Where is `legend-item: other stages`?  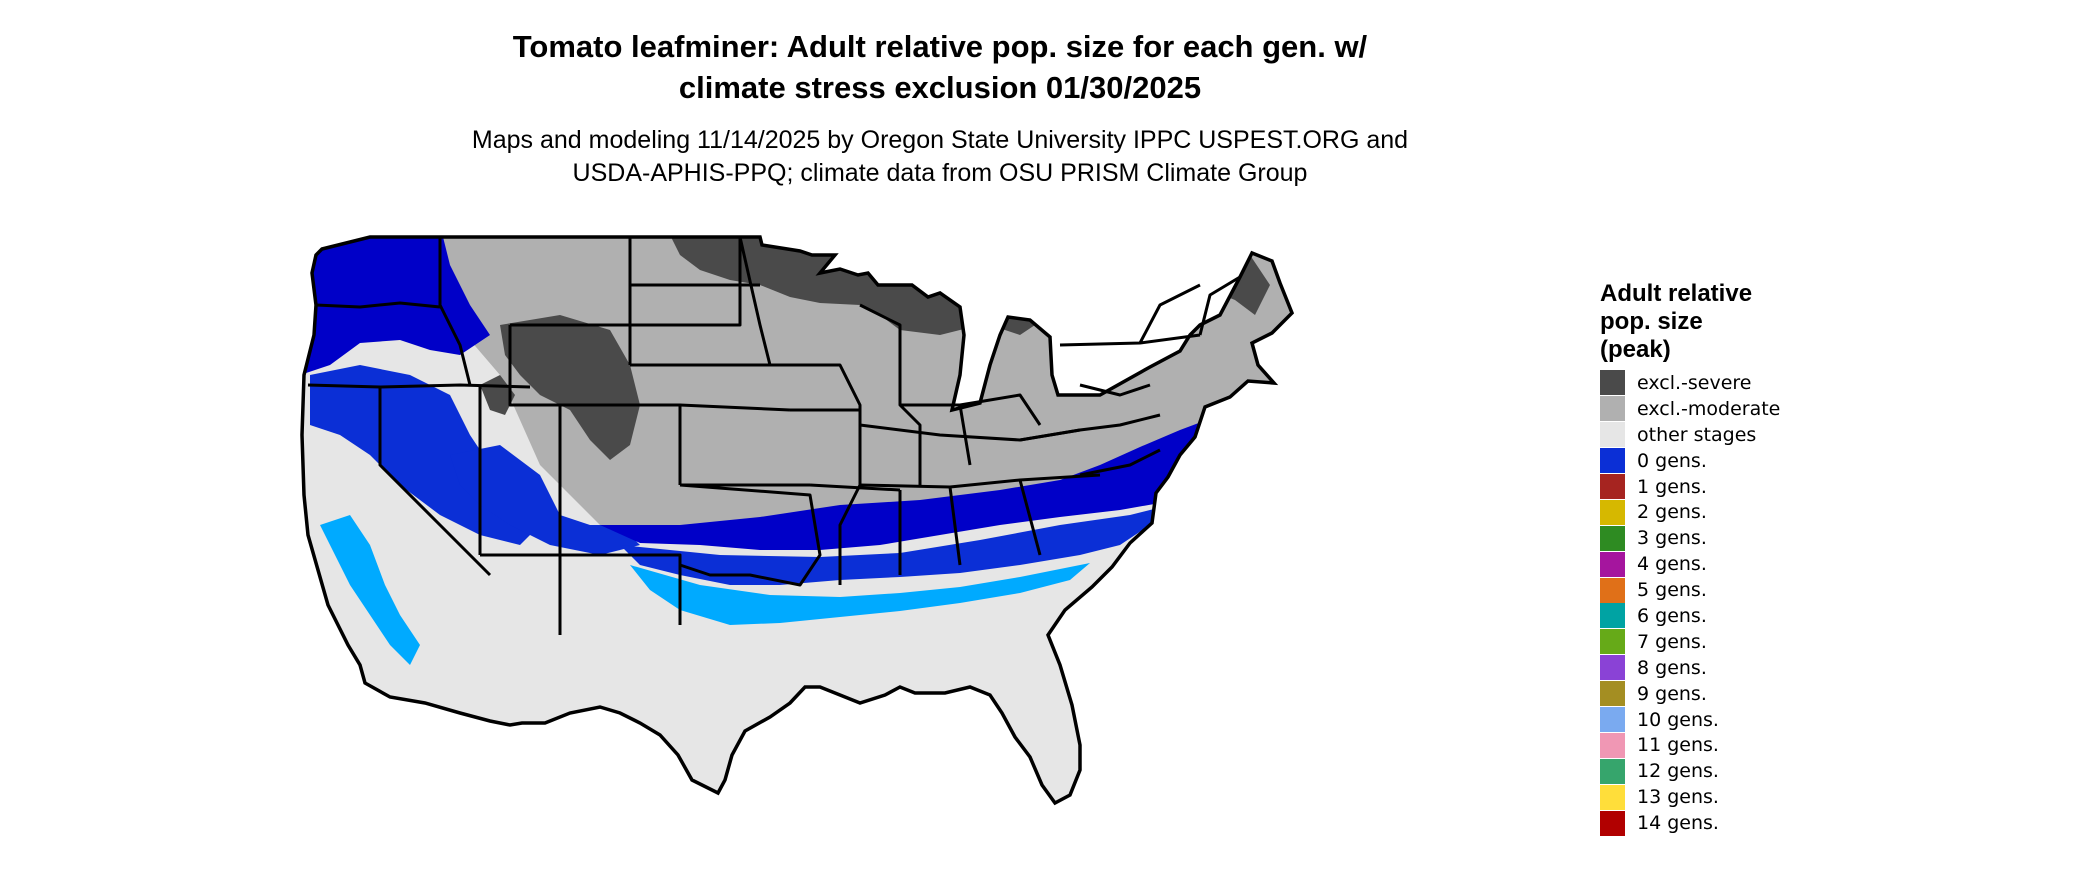 legend-item: other stages is located at coordinates (1690, 435).